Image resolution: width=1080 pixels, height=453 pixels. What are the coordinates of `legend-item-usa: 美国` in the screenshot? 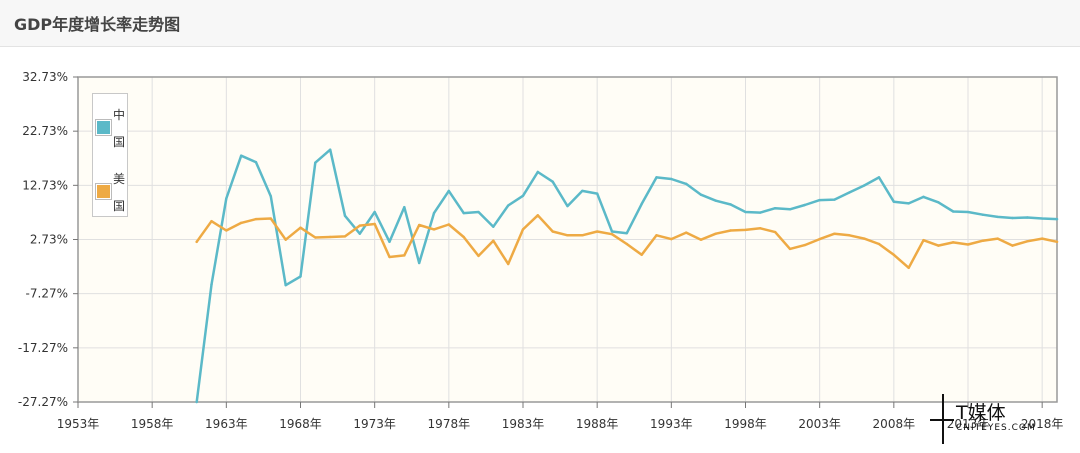 It's located at (111, 186).